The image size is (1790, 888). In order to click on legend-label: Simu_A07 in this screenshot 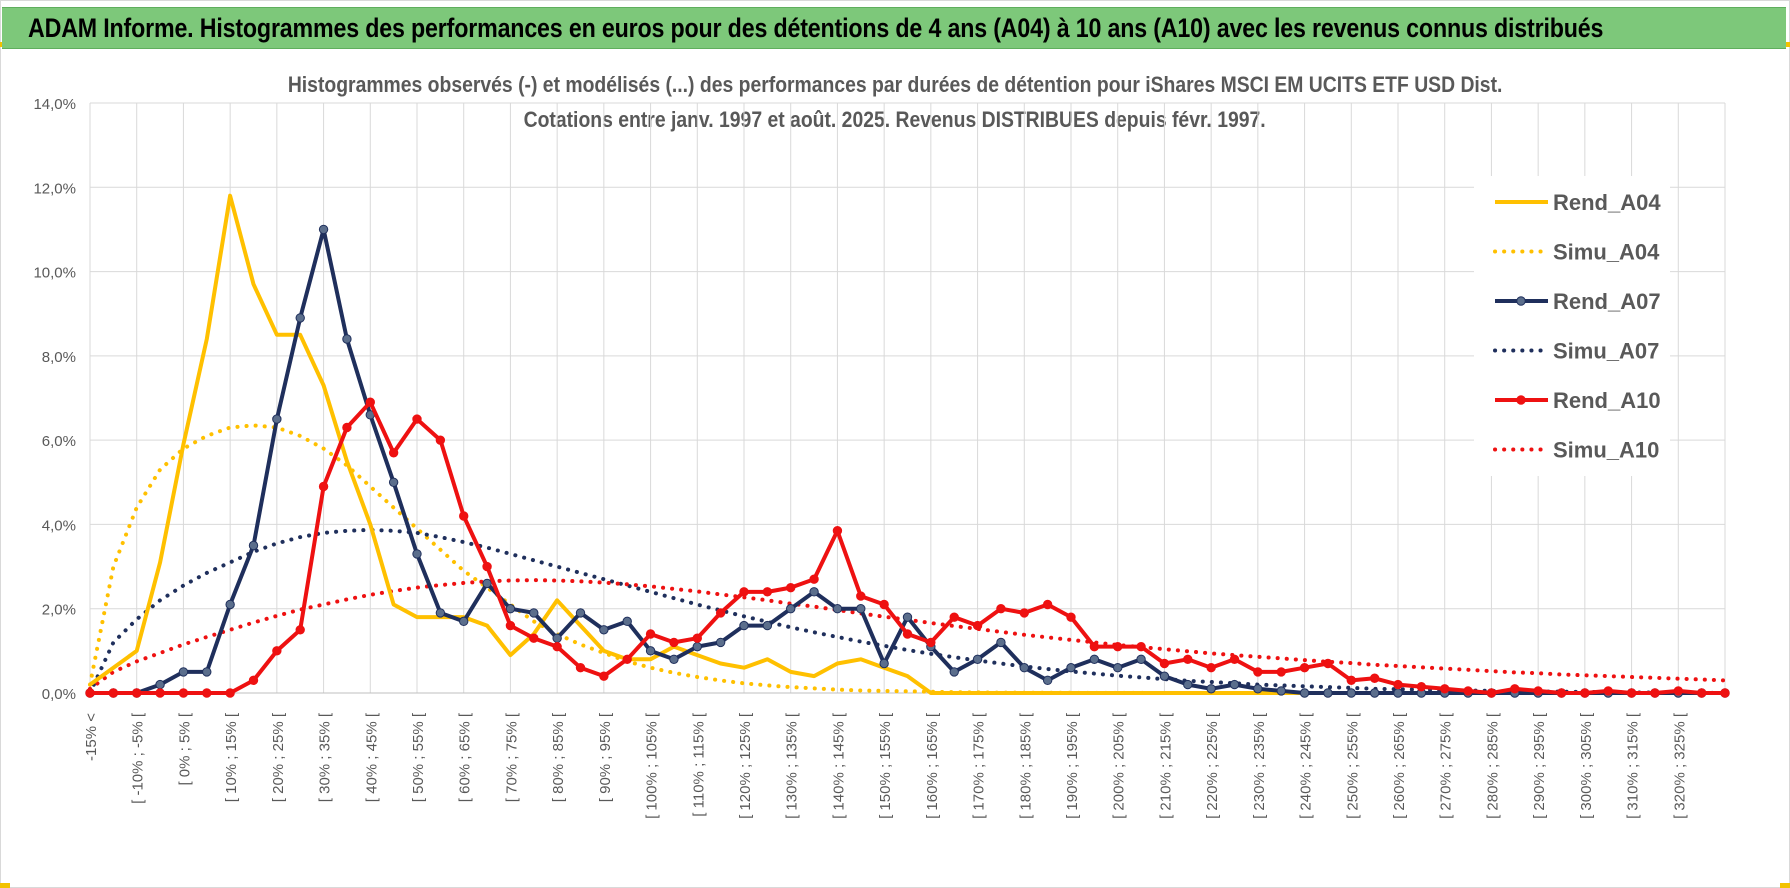, I will do `click(1606, 351)`.